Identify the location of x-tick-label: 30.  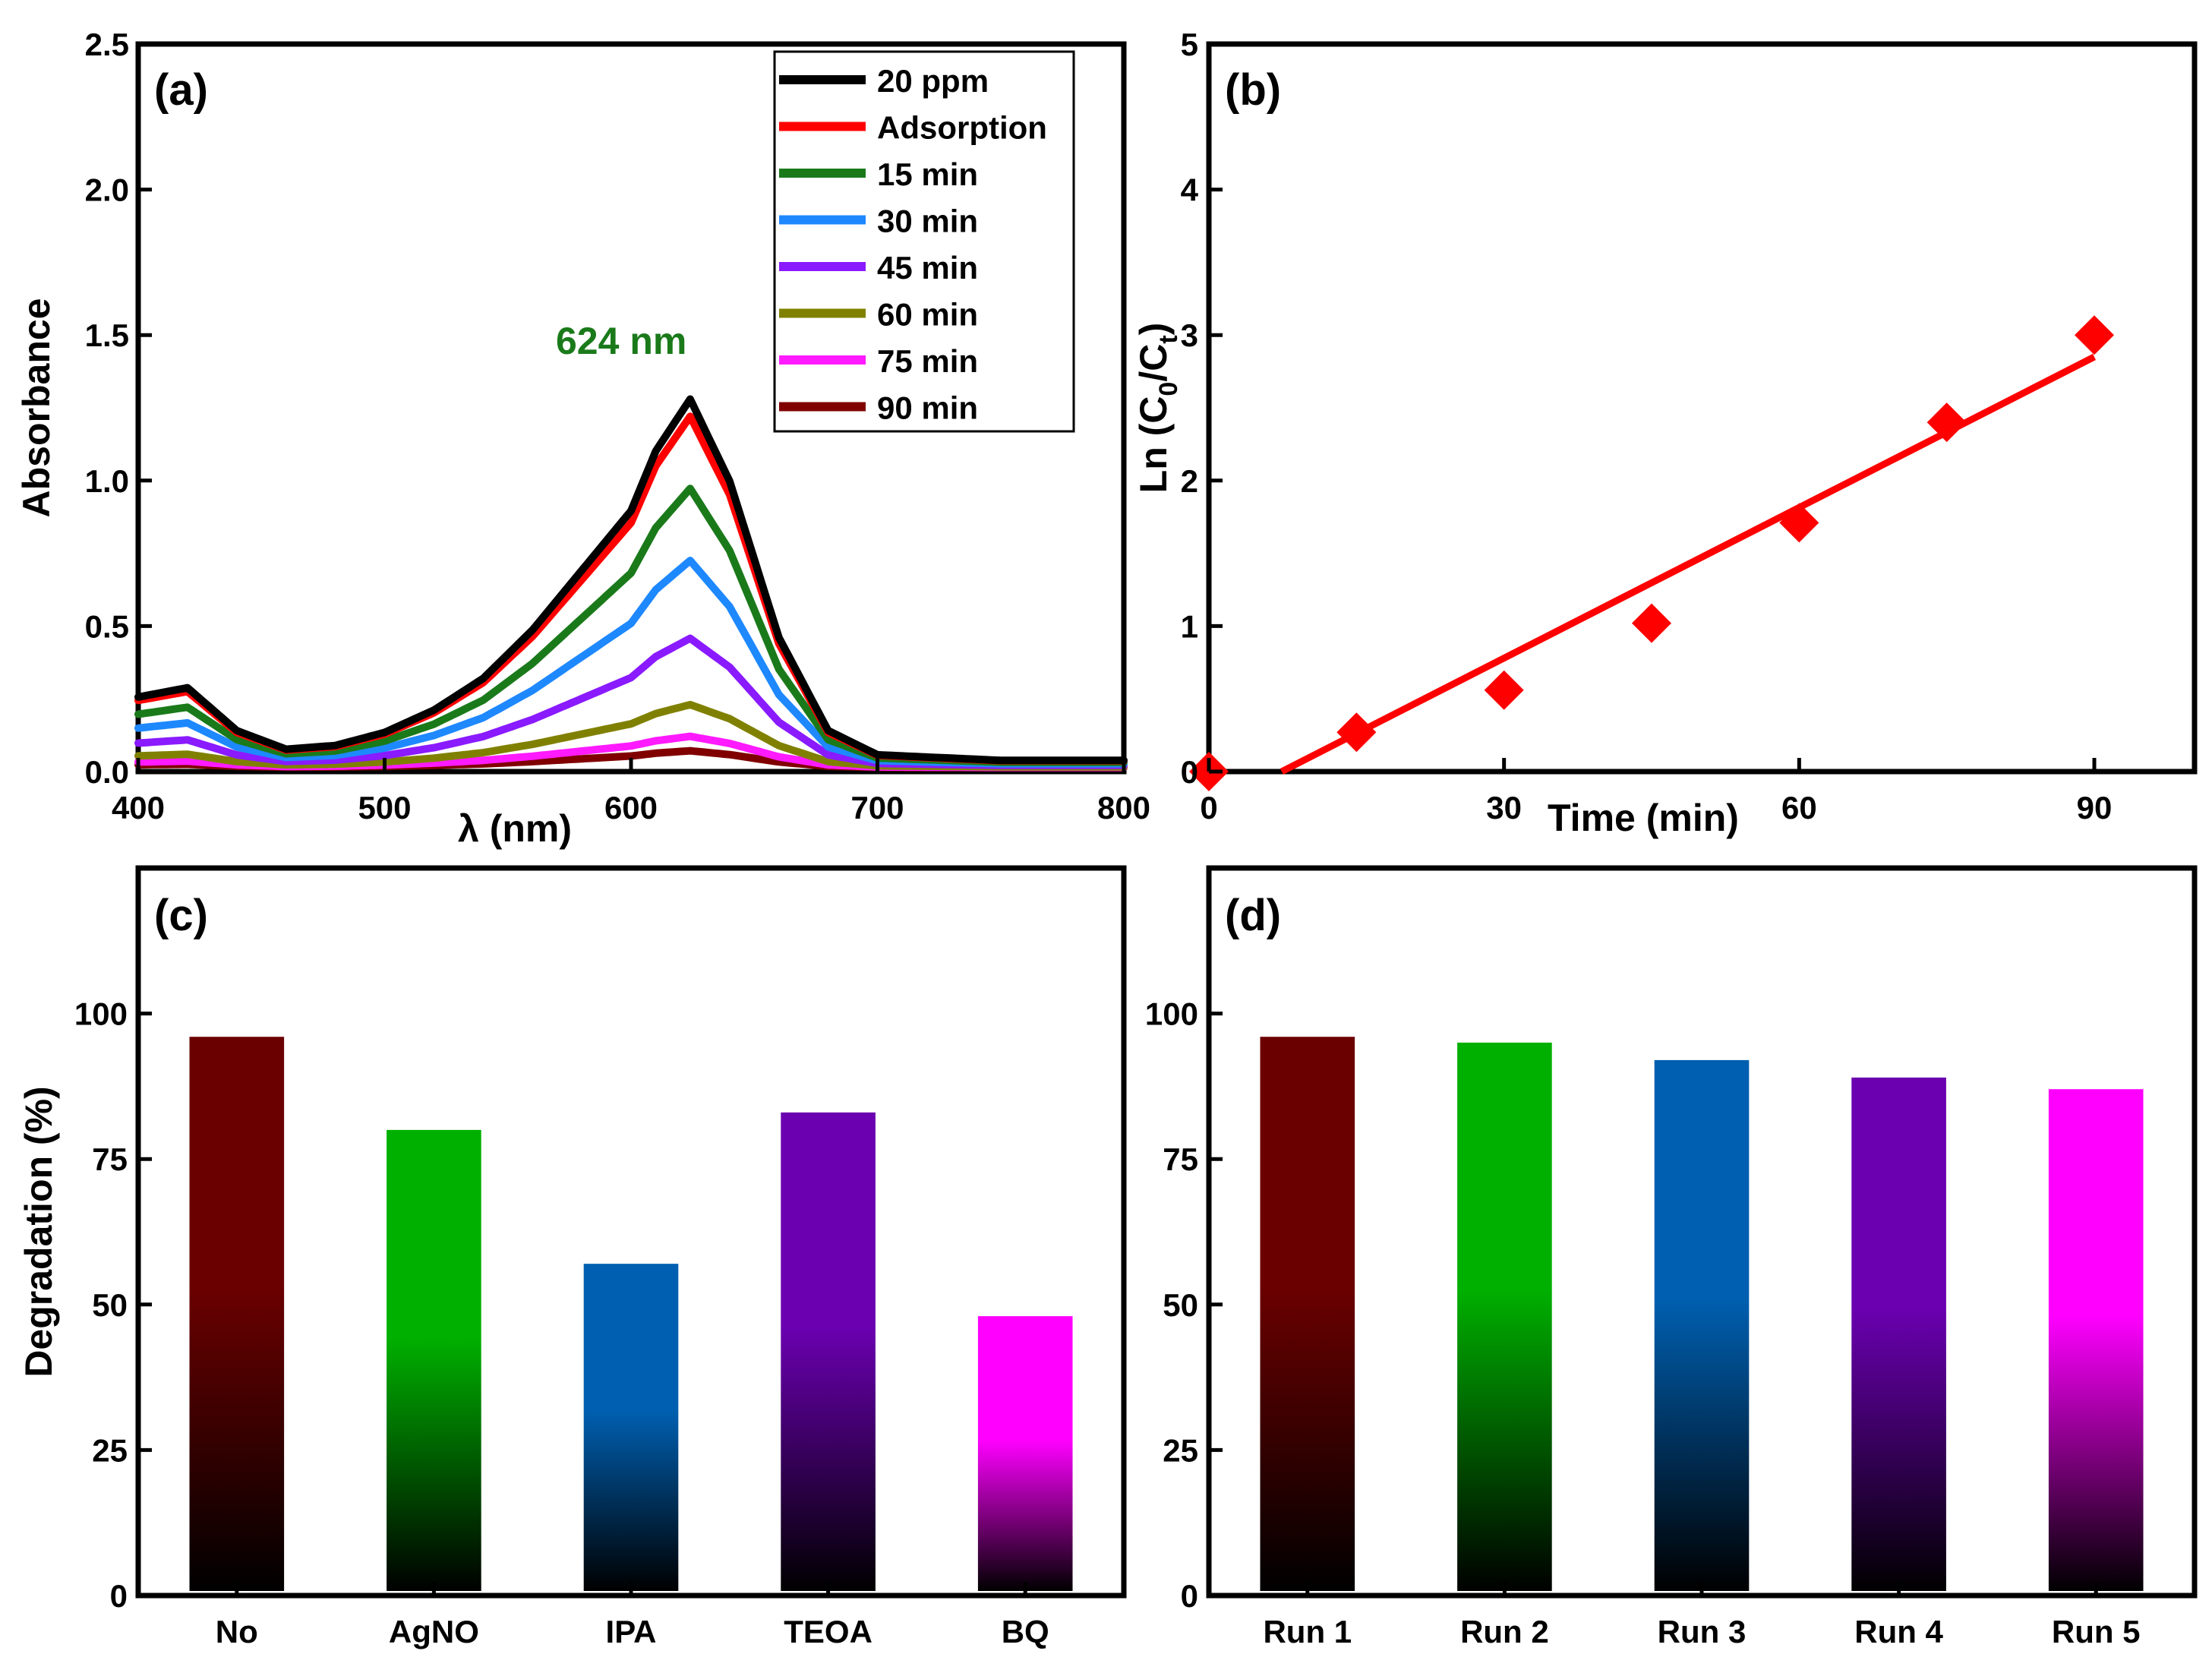
(1504, 807).